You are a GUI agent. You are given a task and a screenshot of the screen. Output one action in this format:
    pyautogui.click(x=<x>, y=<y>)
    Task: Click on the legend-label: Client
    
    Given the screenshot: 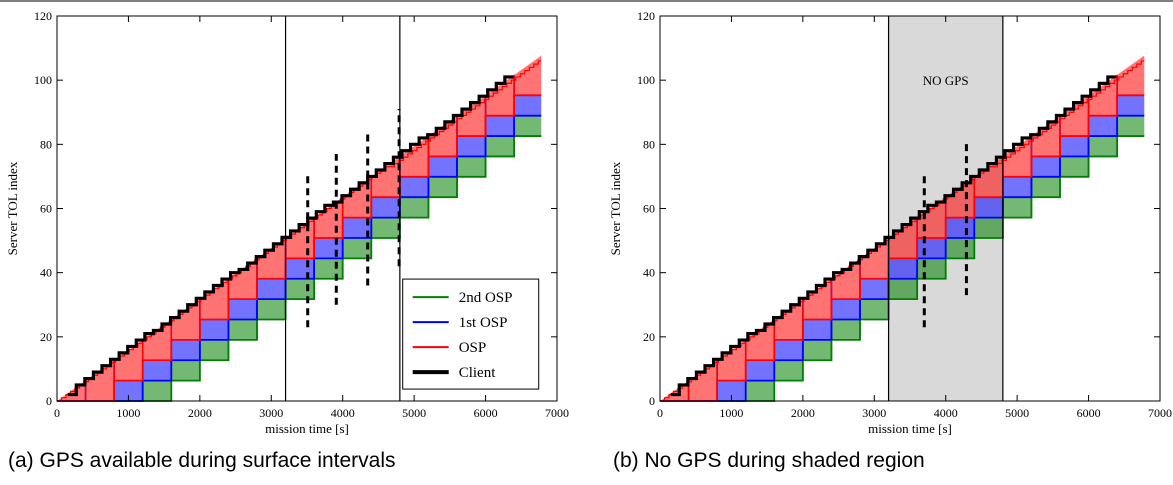 What is the action you would take?
    pyautogui.click(x=477, y=373)
    